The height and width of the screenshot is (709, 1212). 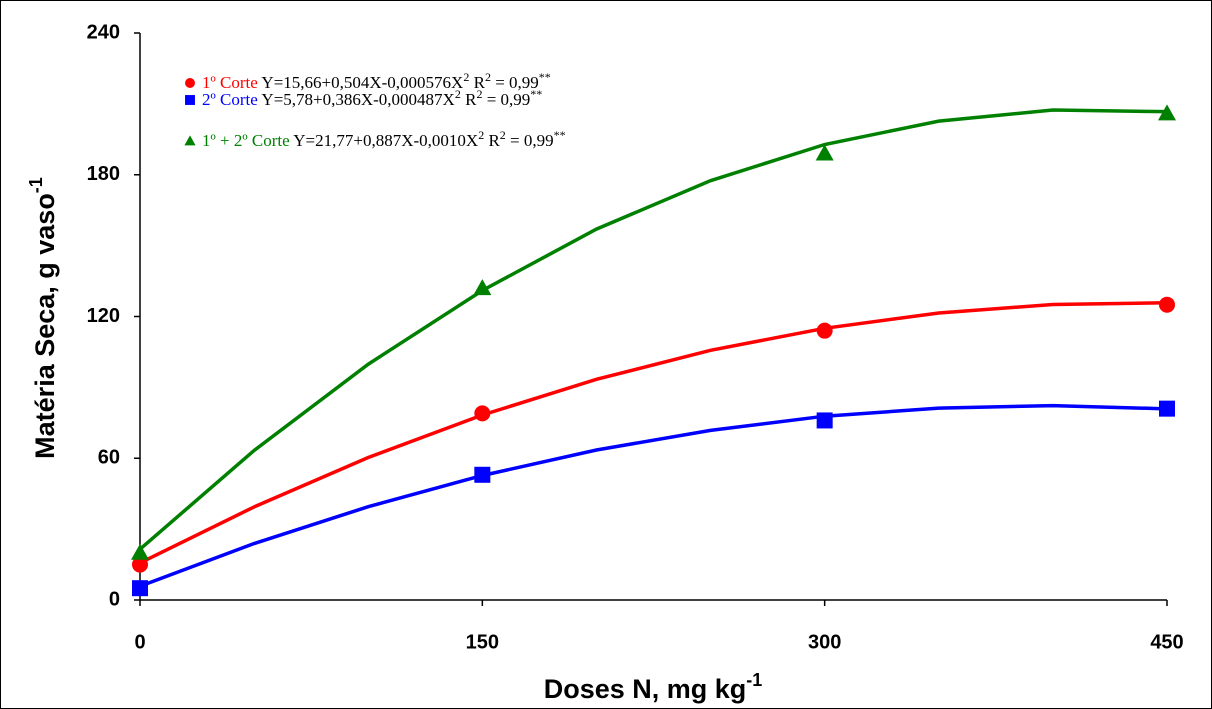 I want to click on y-tick-label: 240, so click(x=103, y=32).